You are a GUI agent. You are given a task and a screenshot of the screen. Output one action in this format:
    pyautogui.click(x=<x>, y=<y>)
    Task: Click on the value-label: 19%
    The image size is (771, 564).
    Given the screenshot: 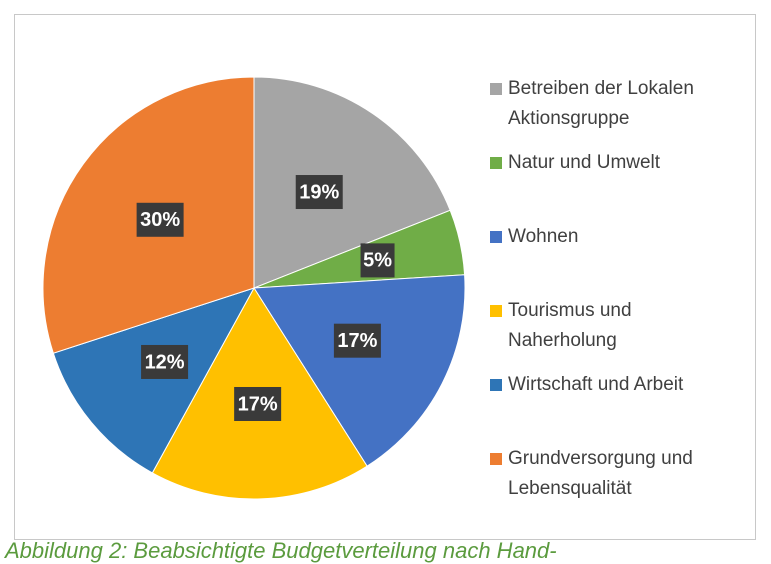 What is the action you would take?
    pyautogui.click(x=319, y=192)
    